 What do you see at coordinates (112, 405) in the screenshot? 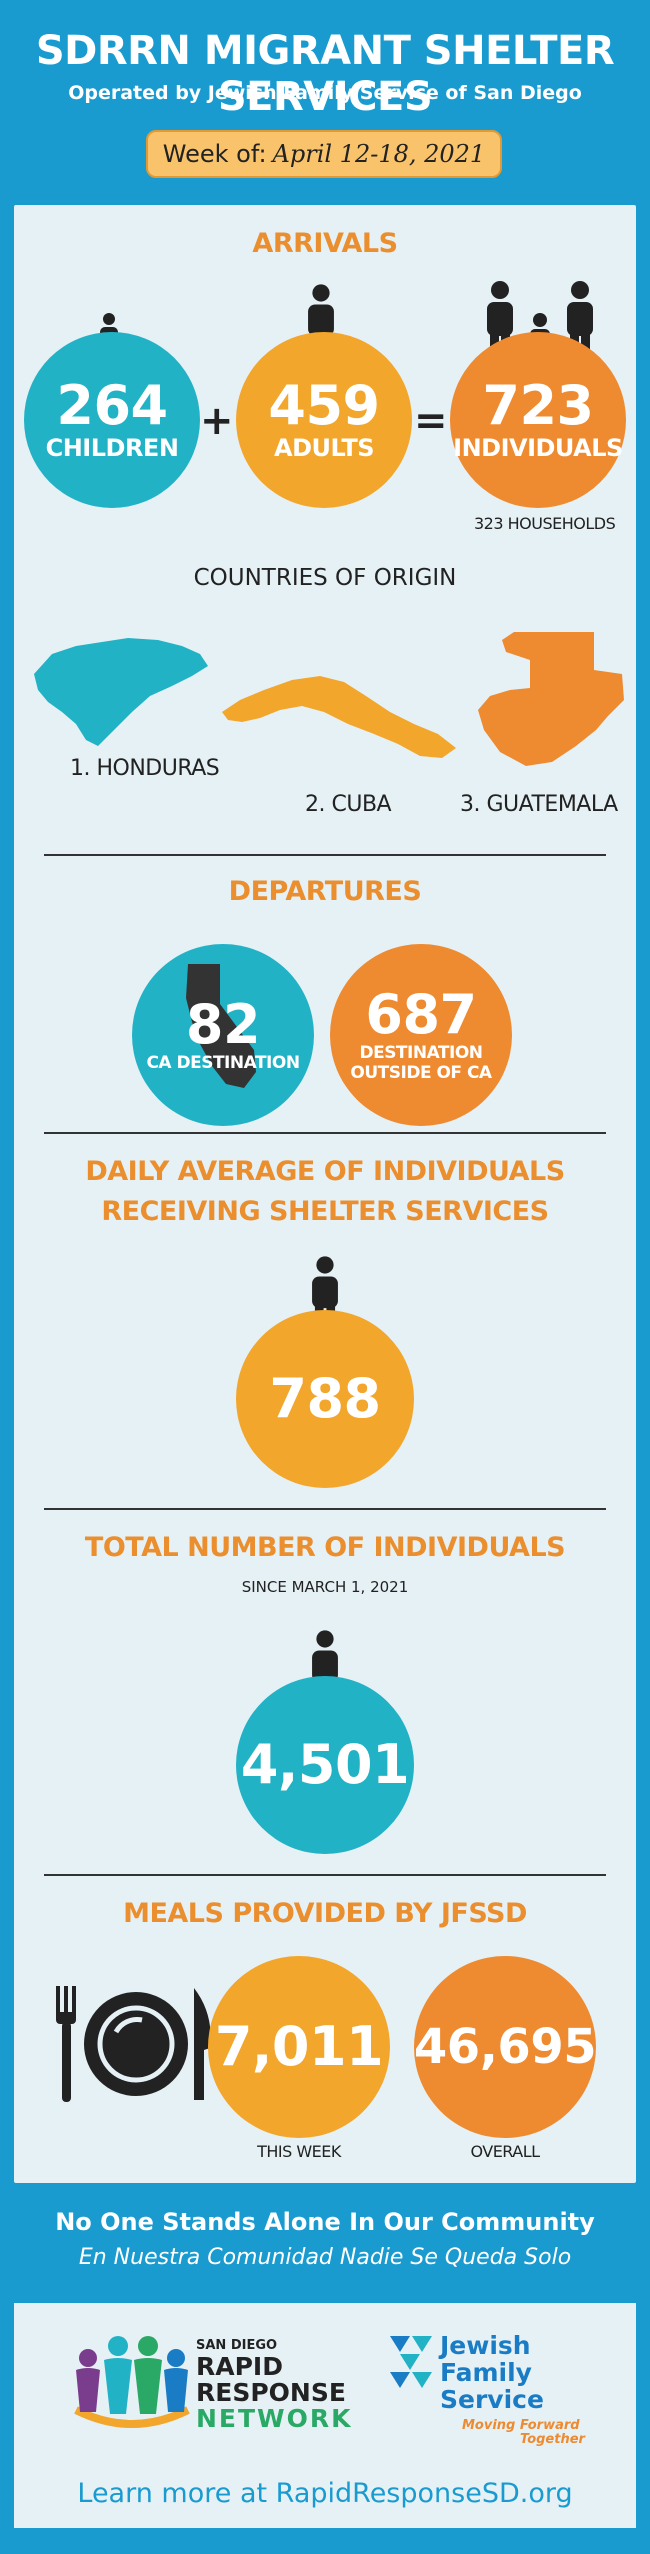
I see `children-value: 264` at bounding box center [112, 405].